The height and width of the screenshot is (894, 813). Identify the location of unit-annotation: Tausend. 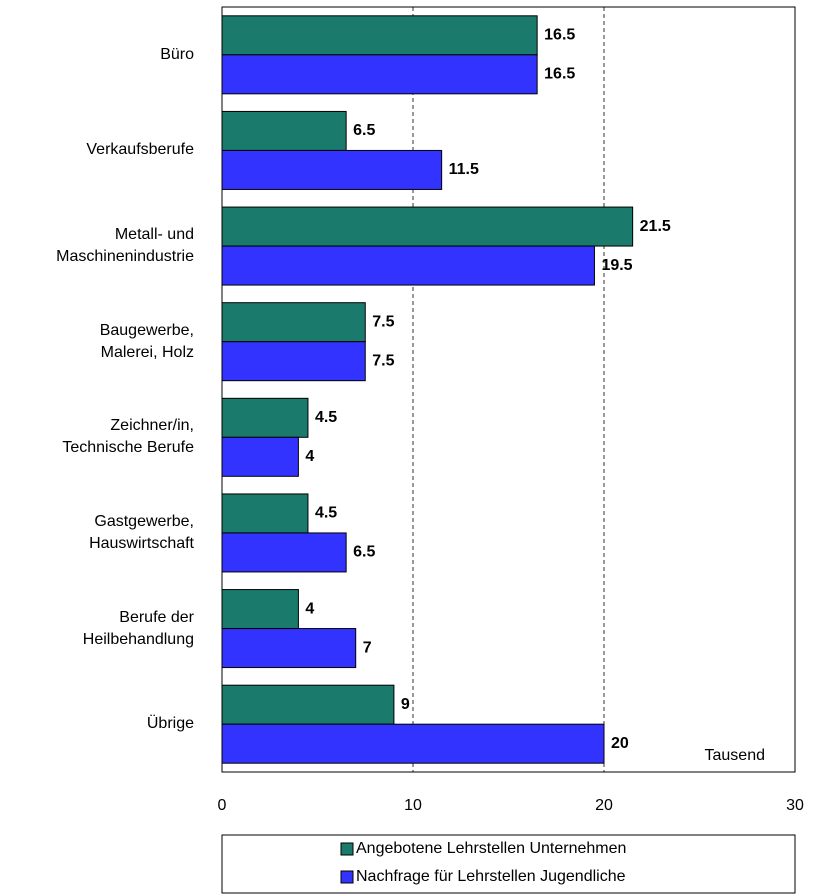
(735, 755).